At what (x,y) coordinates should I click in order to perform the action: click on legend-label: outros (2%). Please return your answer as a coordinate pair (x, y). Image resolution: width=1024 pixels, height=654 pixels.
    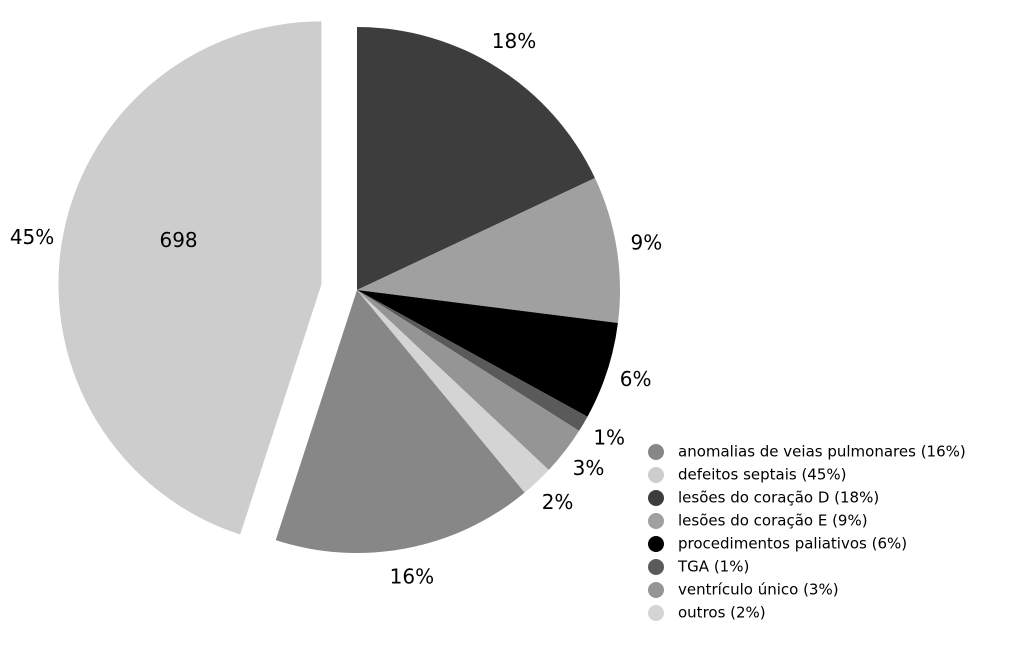
    Looking at the image, I should click on (722, 613).